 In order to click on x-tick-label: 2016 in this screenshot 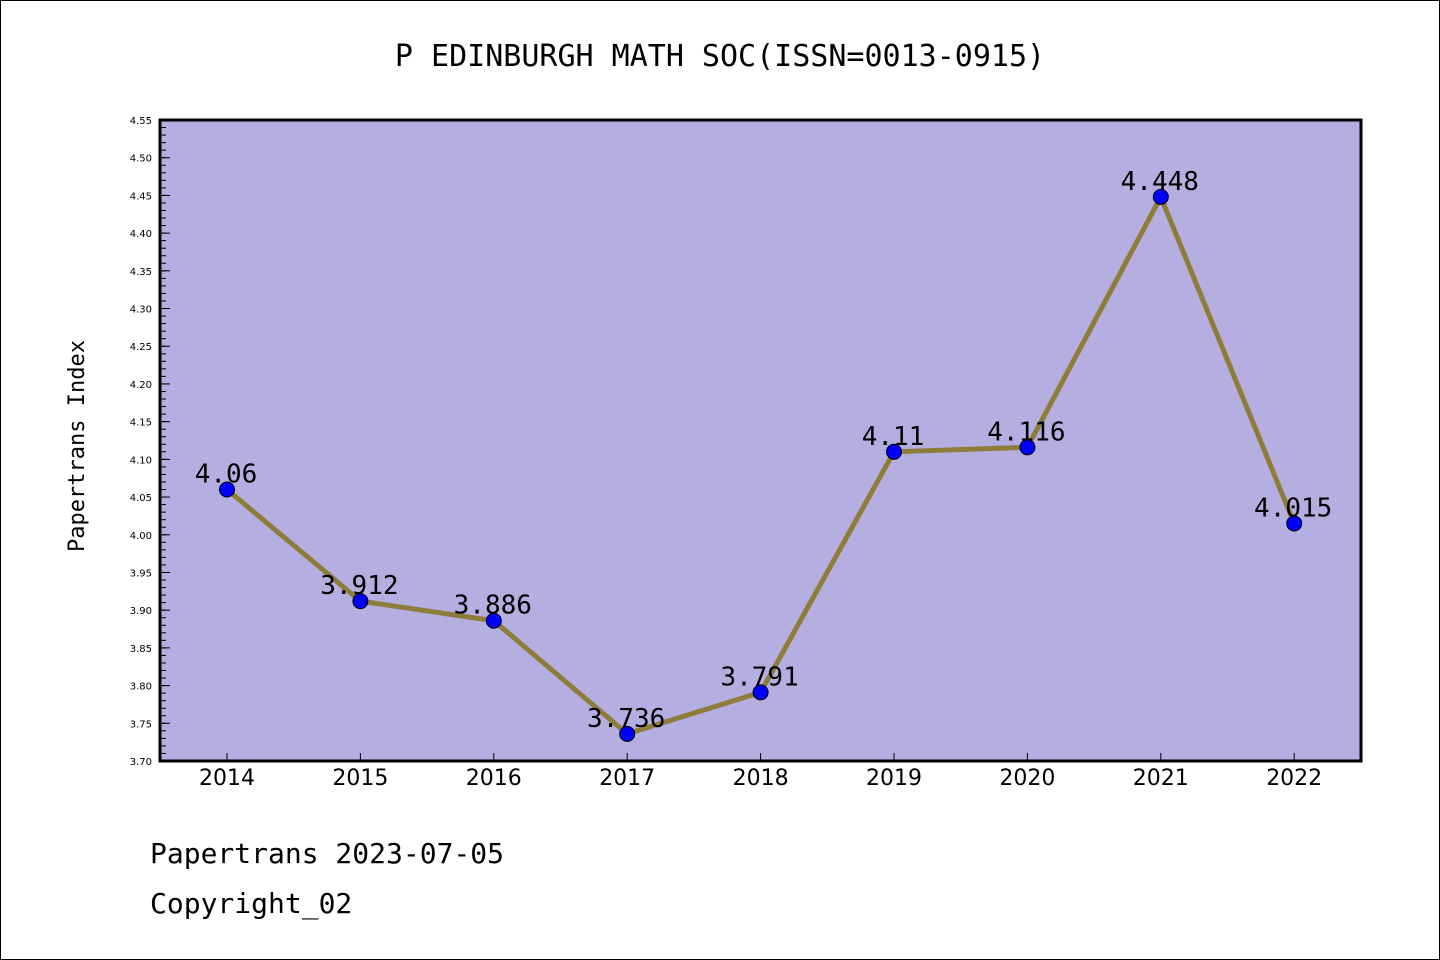, I will do `click(494, 778)`.